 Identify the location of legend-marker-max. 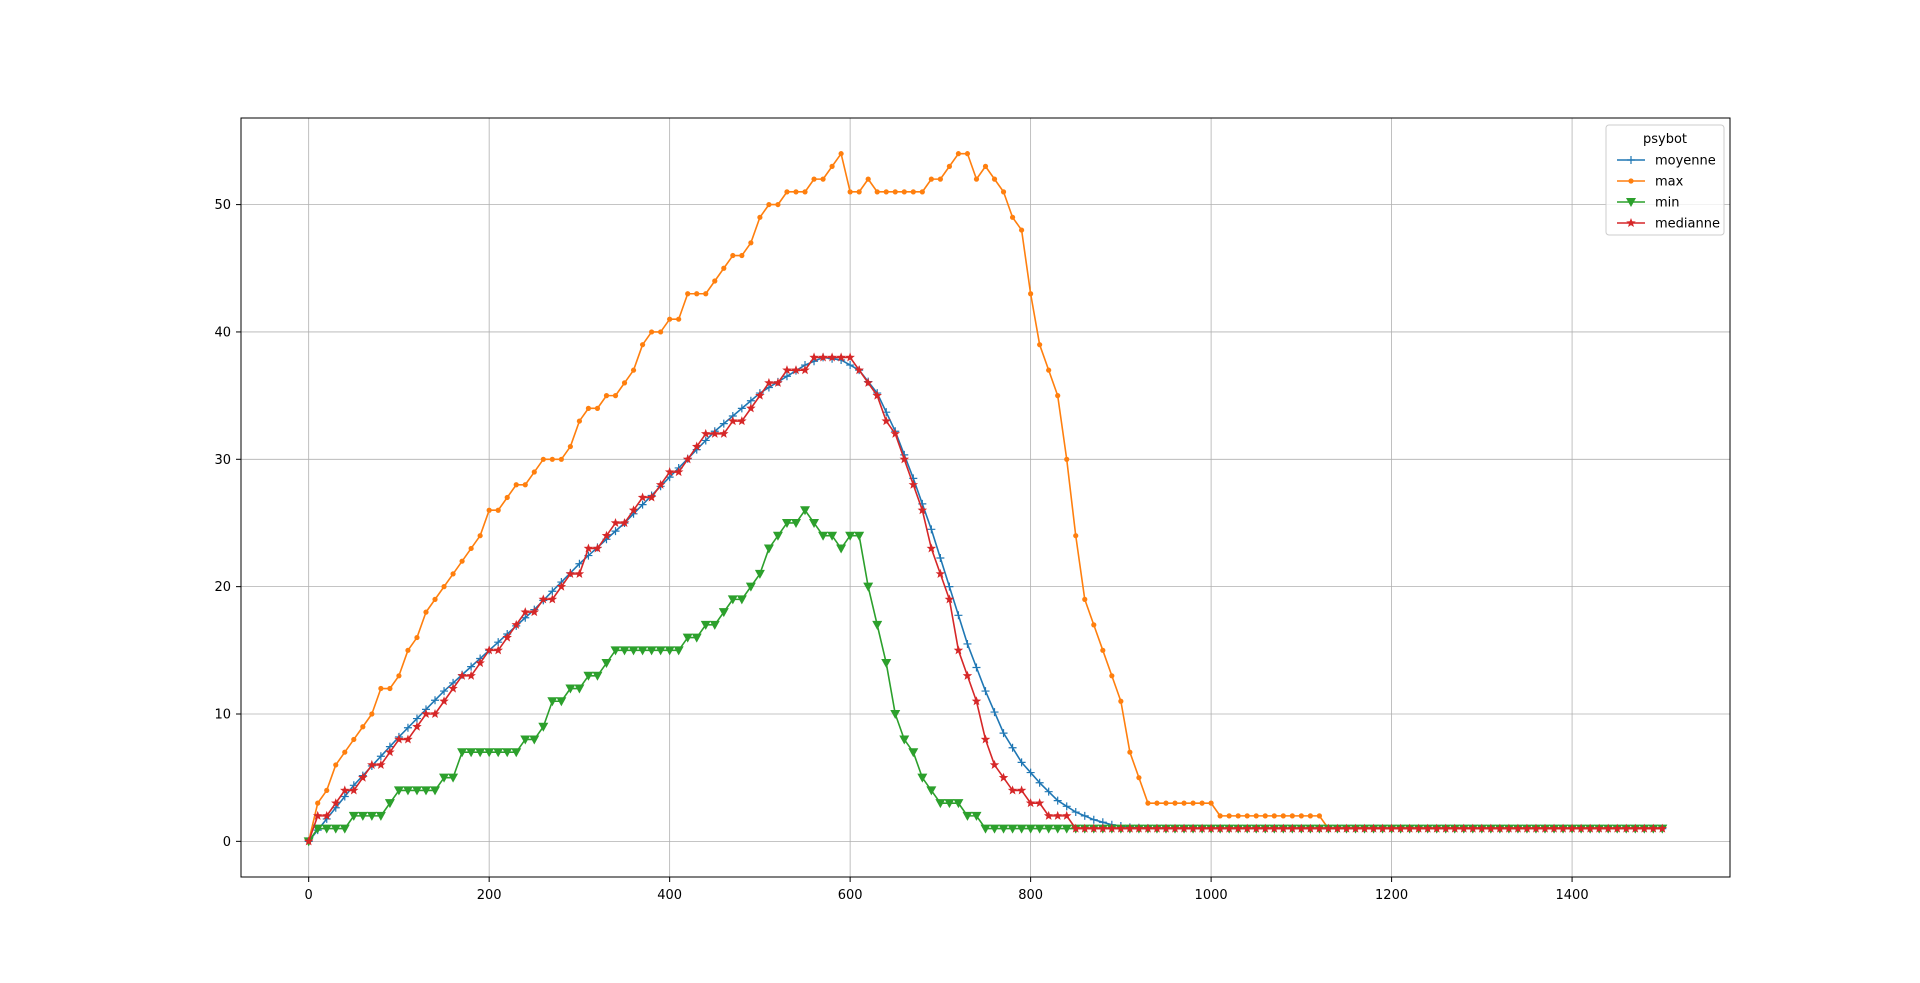
(1631, 181).